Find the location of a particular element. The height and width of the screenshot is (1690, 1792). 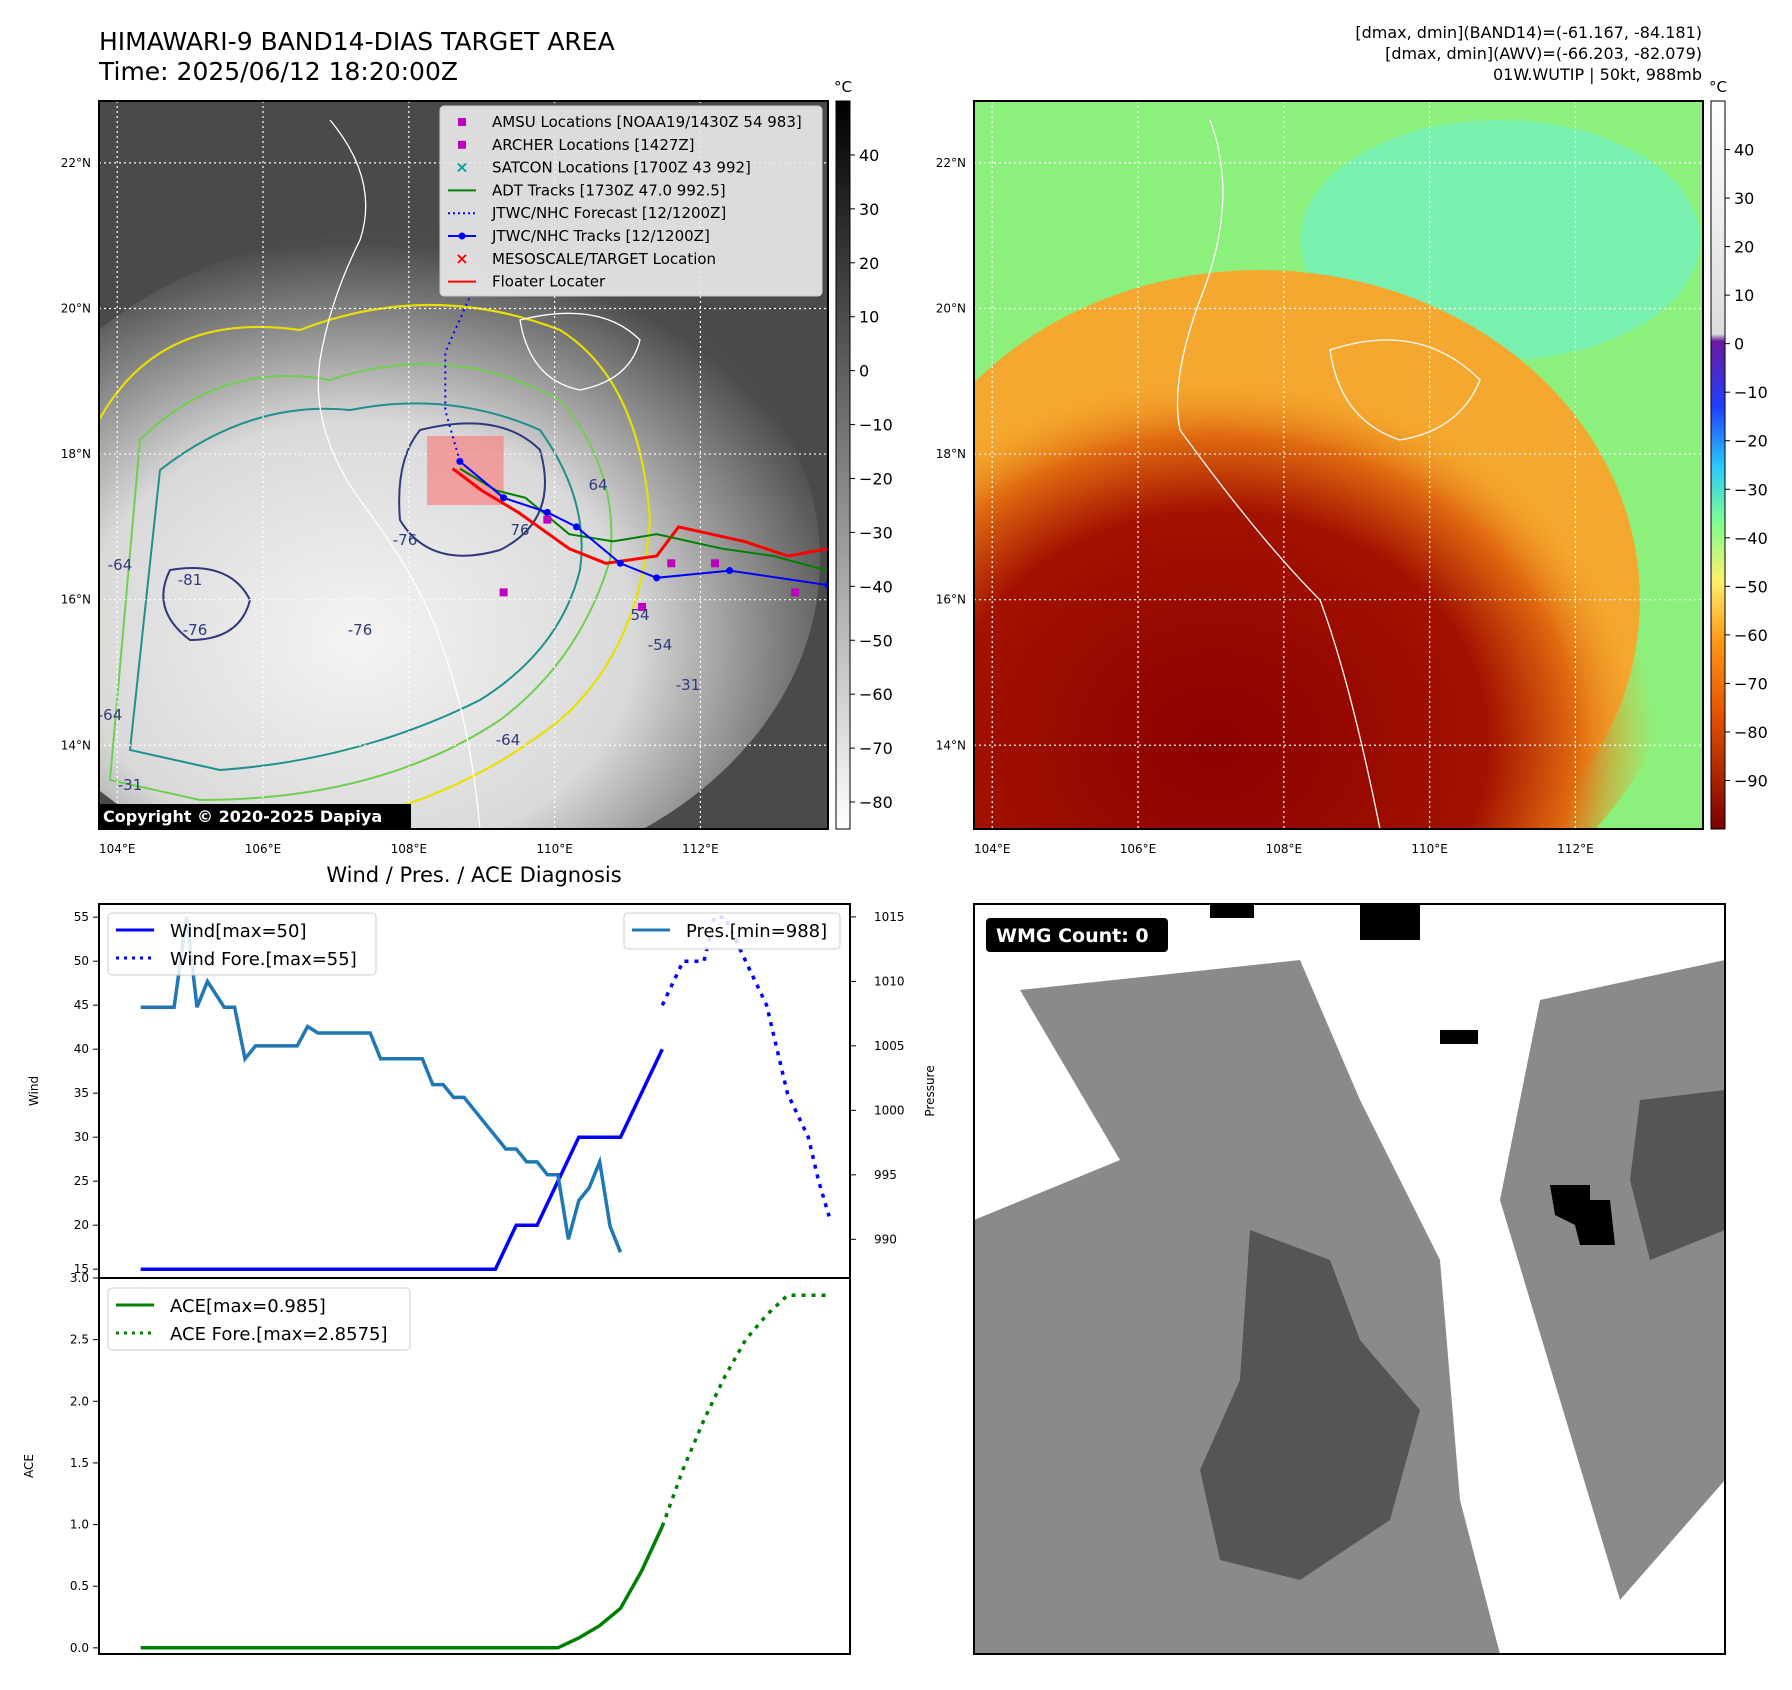

copyright-badge is located at coordinates (255, 816).